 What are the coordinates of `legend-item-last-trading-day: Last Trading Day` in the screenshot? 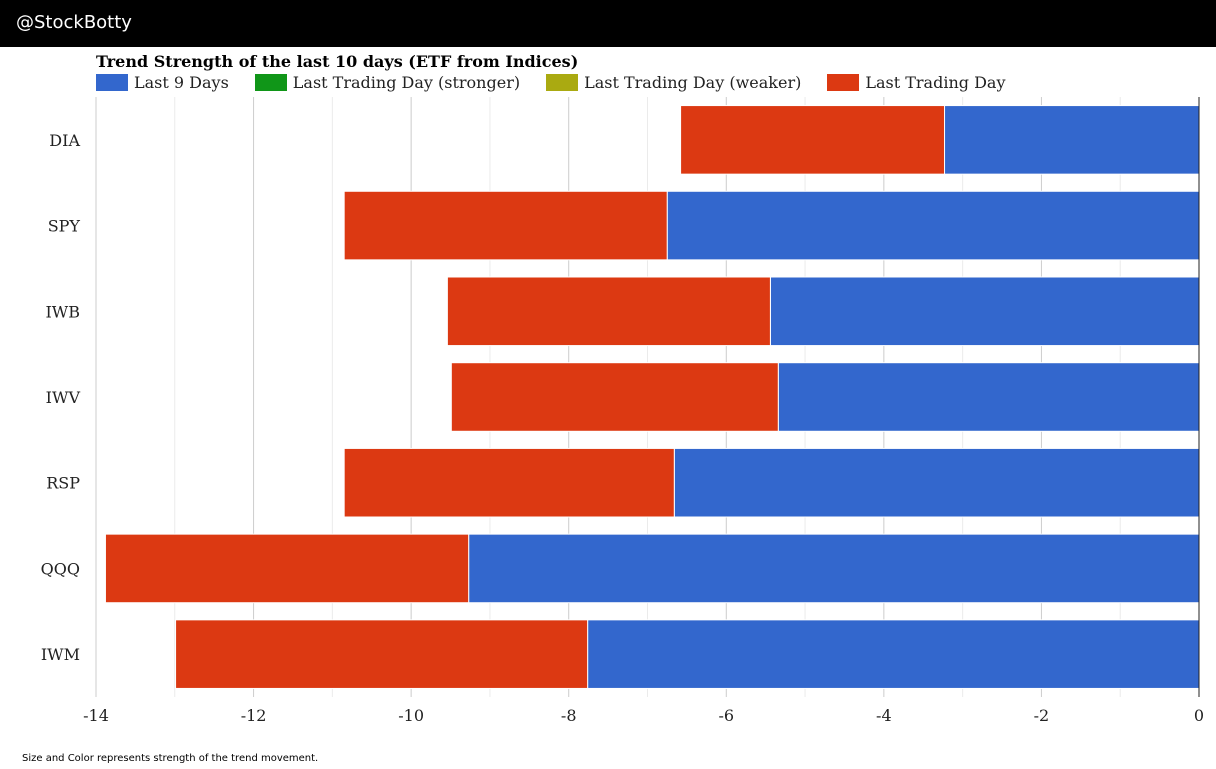 It's located at (916, 82).